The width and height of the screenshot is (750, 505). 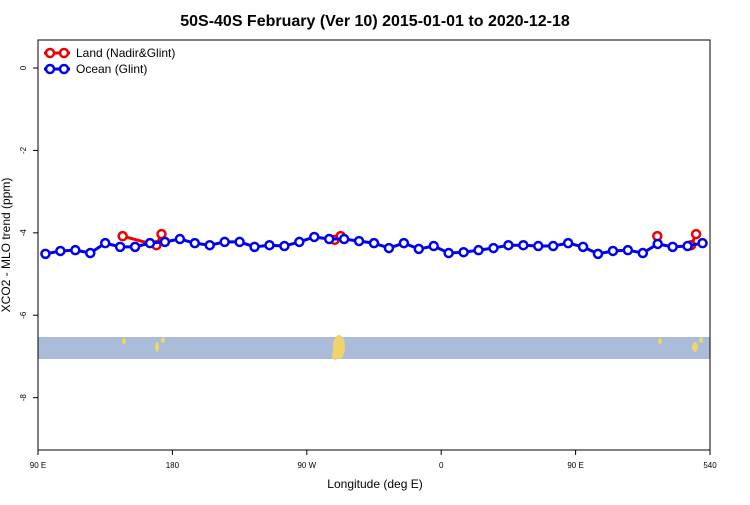 I want to click on x-tick-label: 180, so click(x=173, y=465).